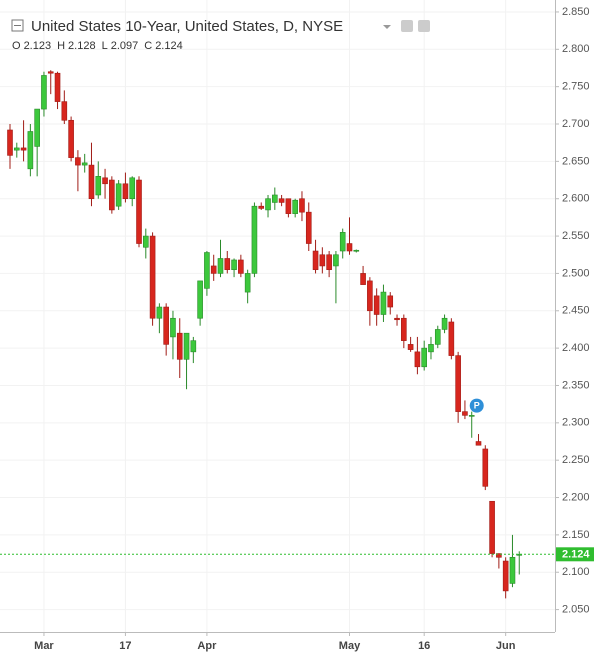 The image size is (599, 659). I want to click on x-tick-label: Jun, so click(506, 646).